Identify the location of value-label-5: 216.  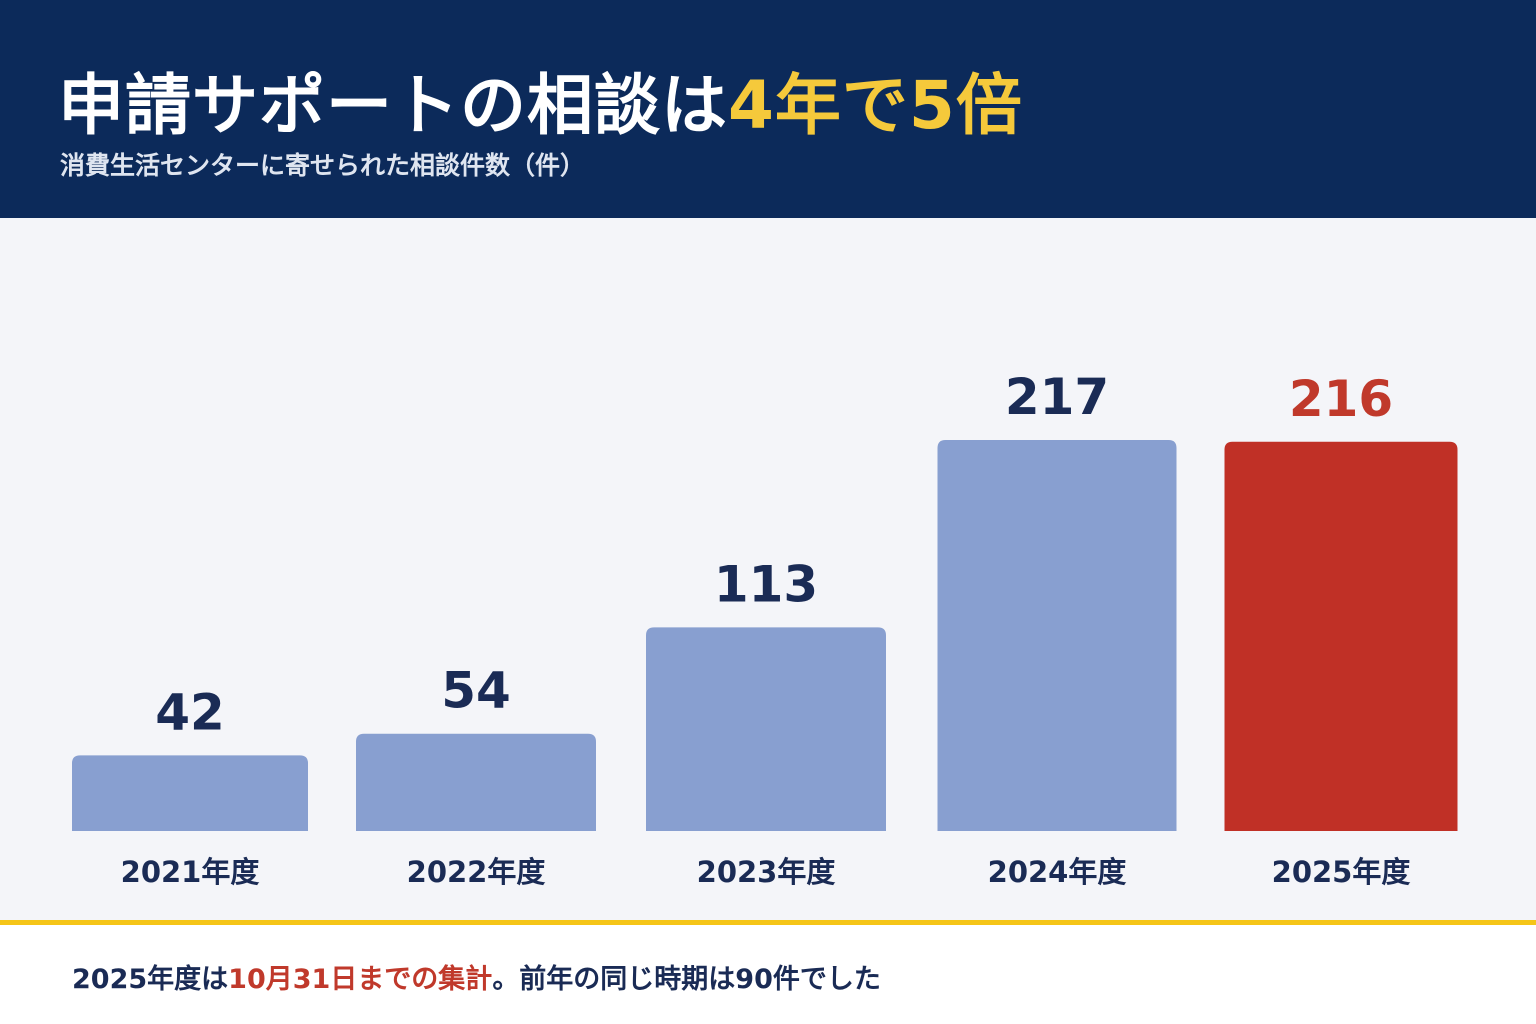
(1341, 399).